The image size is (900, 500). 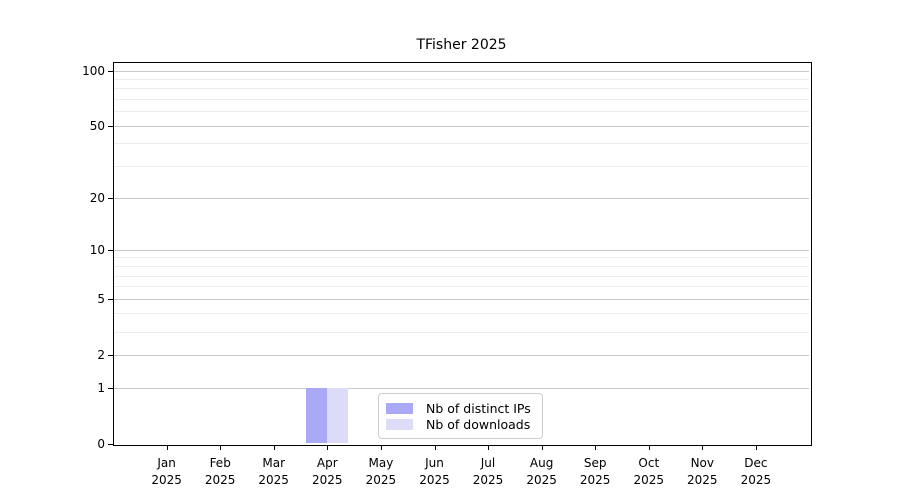 What do you see at coordinates (756, 447) in the screenshot?
I see `x-tick-mark-dec` at bounding box center [756, 447].